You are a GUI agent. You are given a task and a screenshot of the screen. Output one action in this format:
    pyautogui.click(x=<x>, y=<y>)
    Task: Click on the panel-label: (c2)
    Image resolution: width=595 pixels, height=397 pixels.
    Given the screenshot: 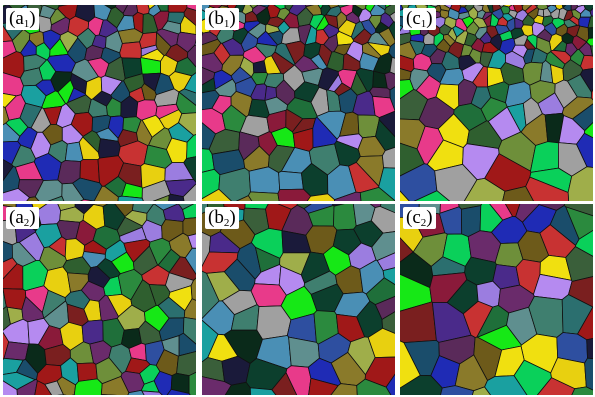 What is the action you would take?
    pyautogui.click(x=419, y=218)
    